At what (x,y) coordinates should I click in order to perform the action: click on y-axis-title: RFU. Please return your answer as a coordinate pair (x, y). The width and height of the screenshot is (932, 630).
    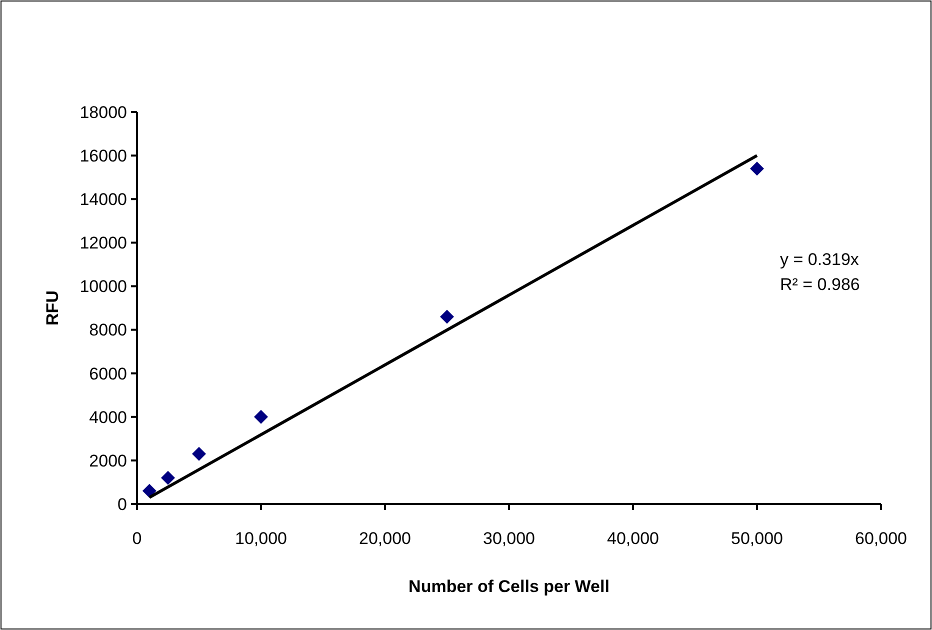
    Looking at the image, I should click on (52, 308).